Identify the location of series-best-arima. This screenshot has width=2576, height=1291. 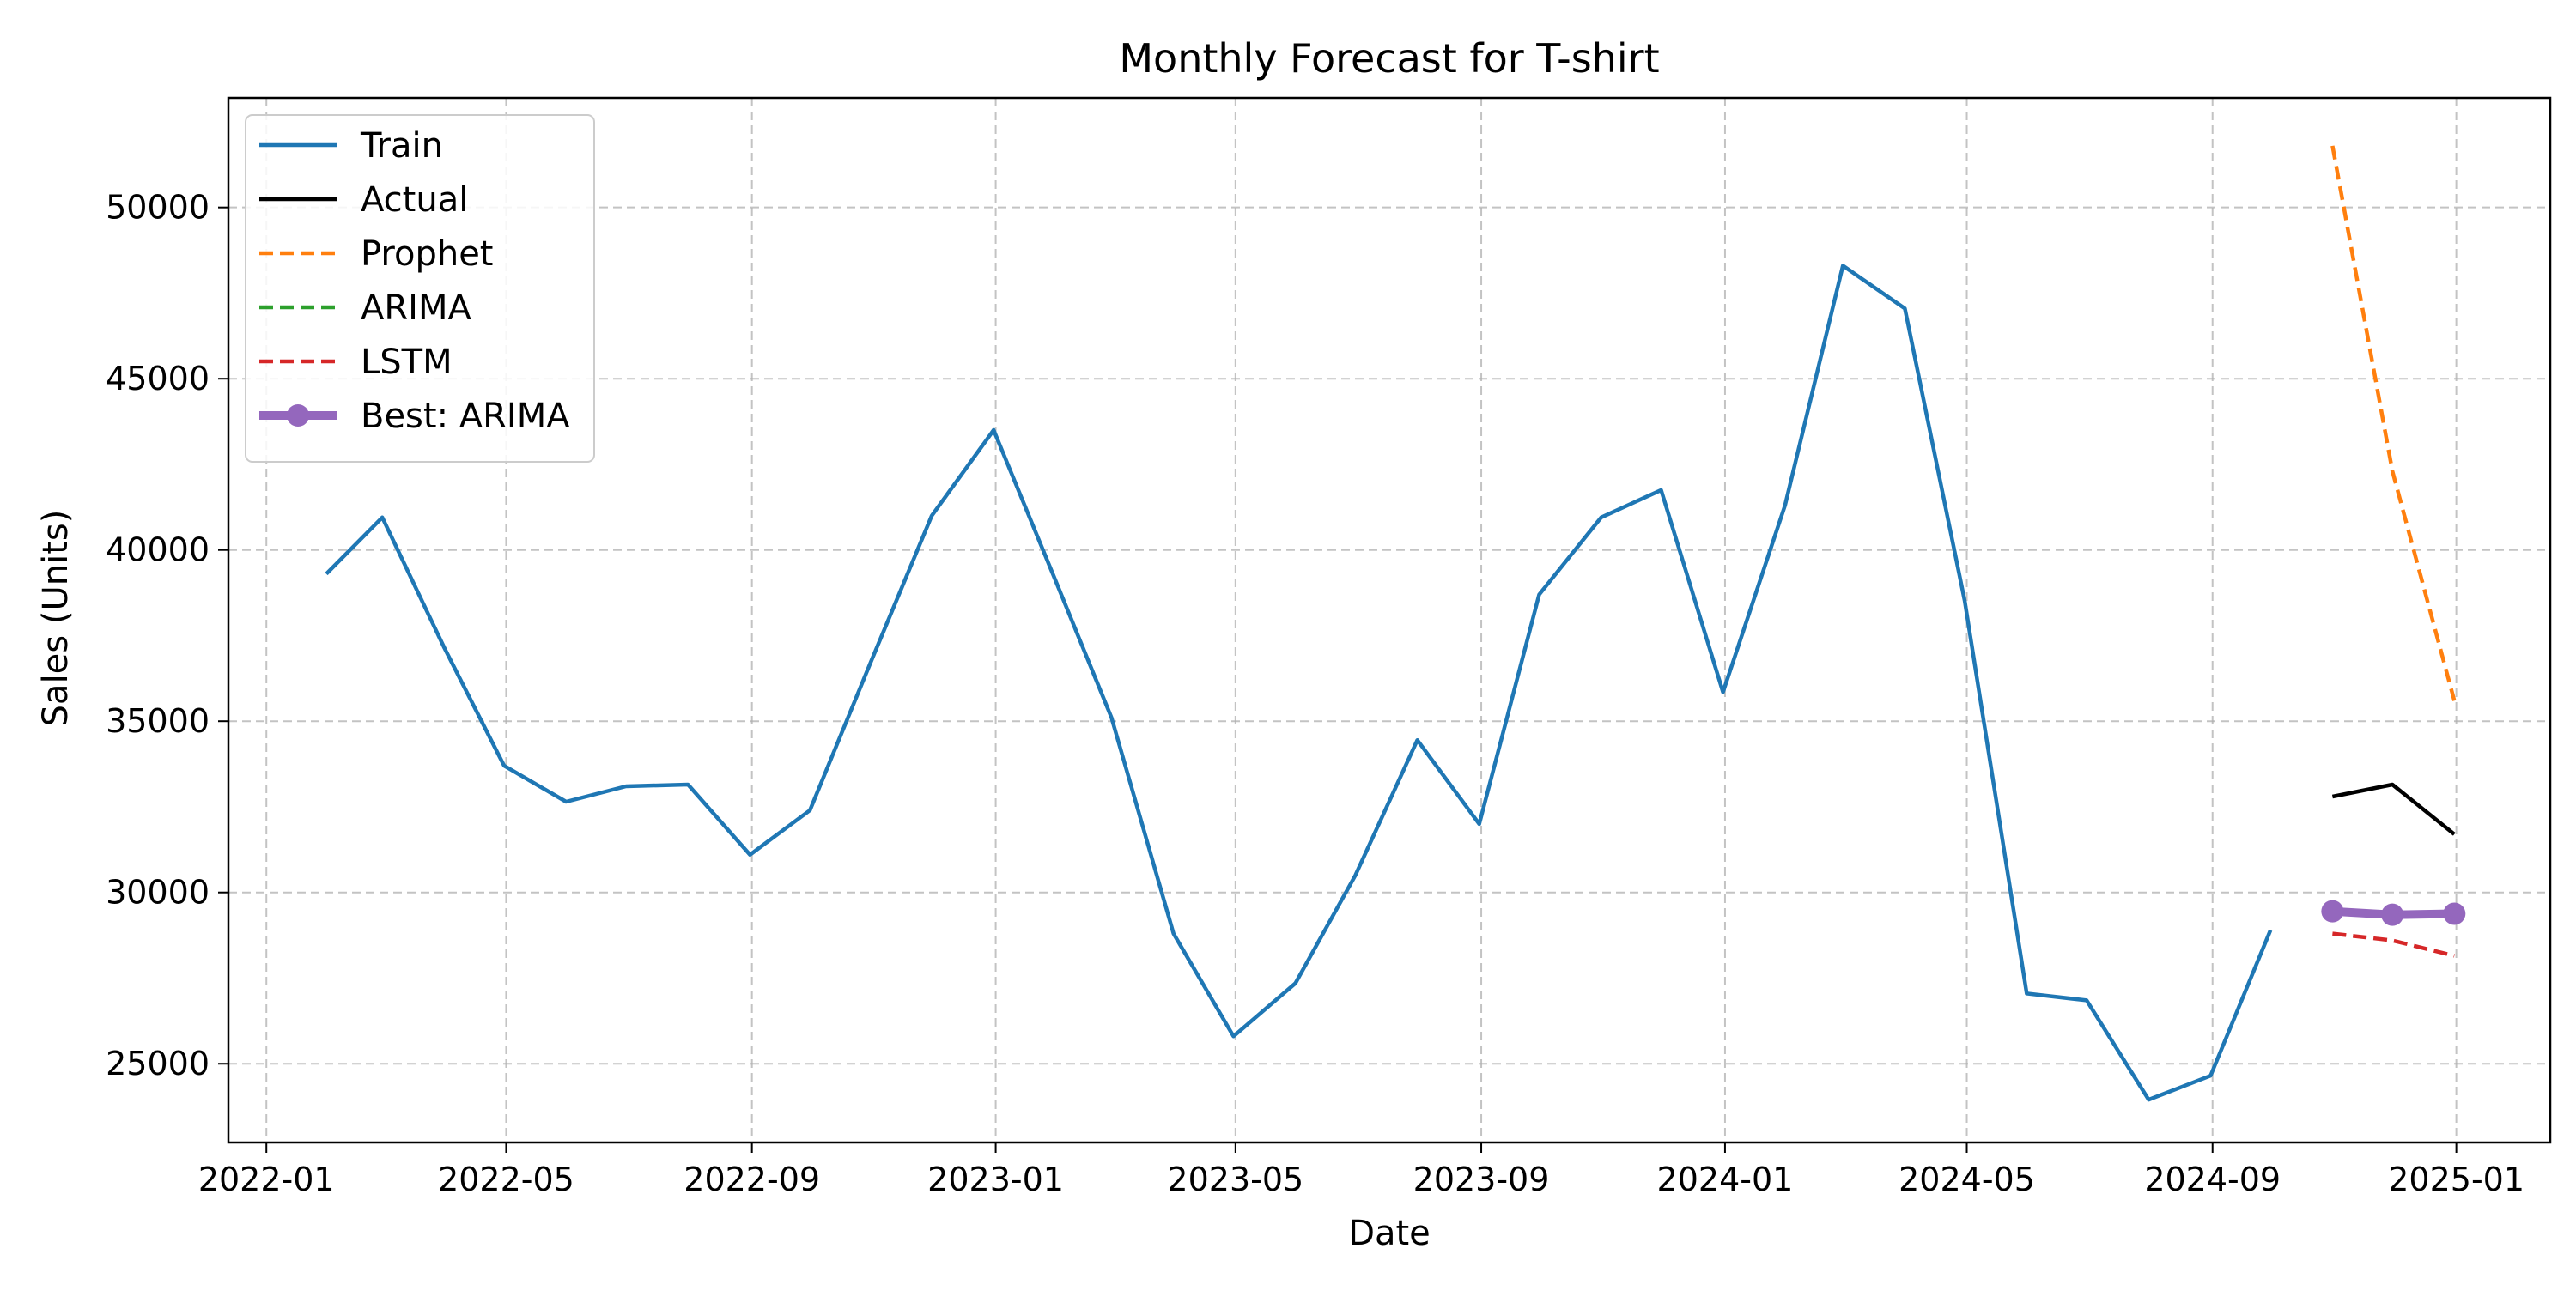
(2393, 913).